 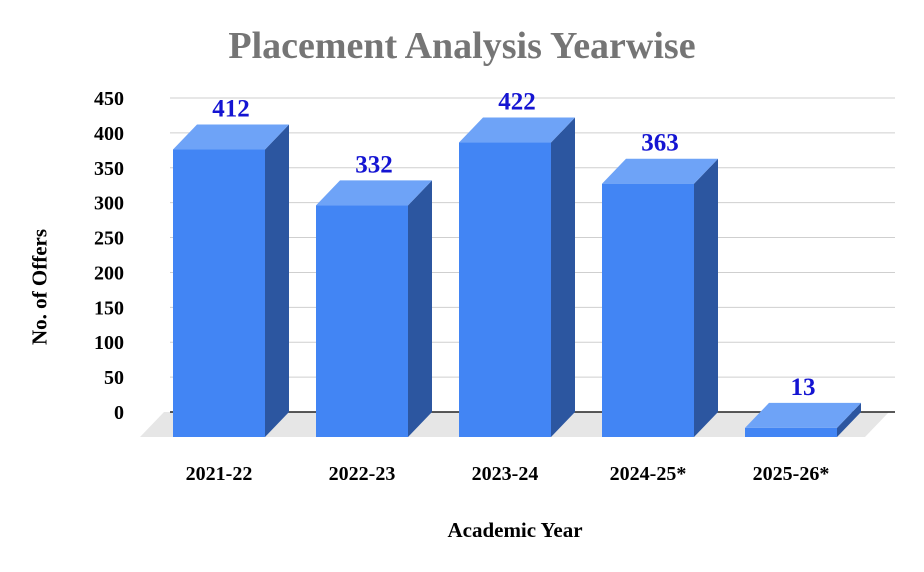 What do you see at coordinates (362, 474) in the screenshot?
I see `x-tick-label: 2022-23` at bounding box center [362, 474].